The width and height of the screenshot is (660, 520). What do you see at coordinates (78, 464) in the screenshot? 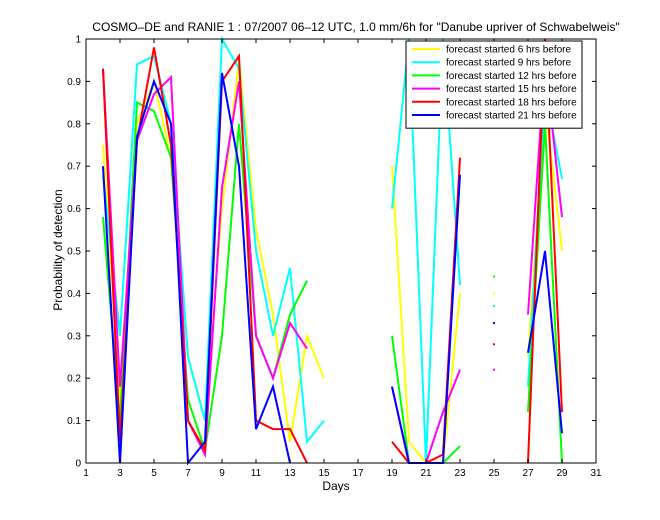
I see `y-tick-label: 0` at bounding box center [78, 464].